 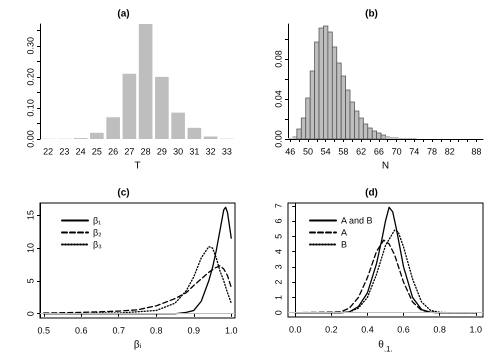 What do you see at coordinates (119, 331) in the screenshot?
I see `x-tick-label: 0.7` at bounding box center [119, 331].